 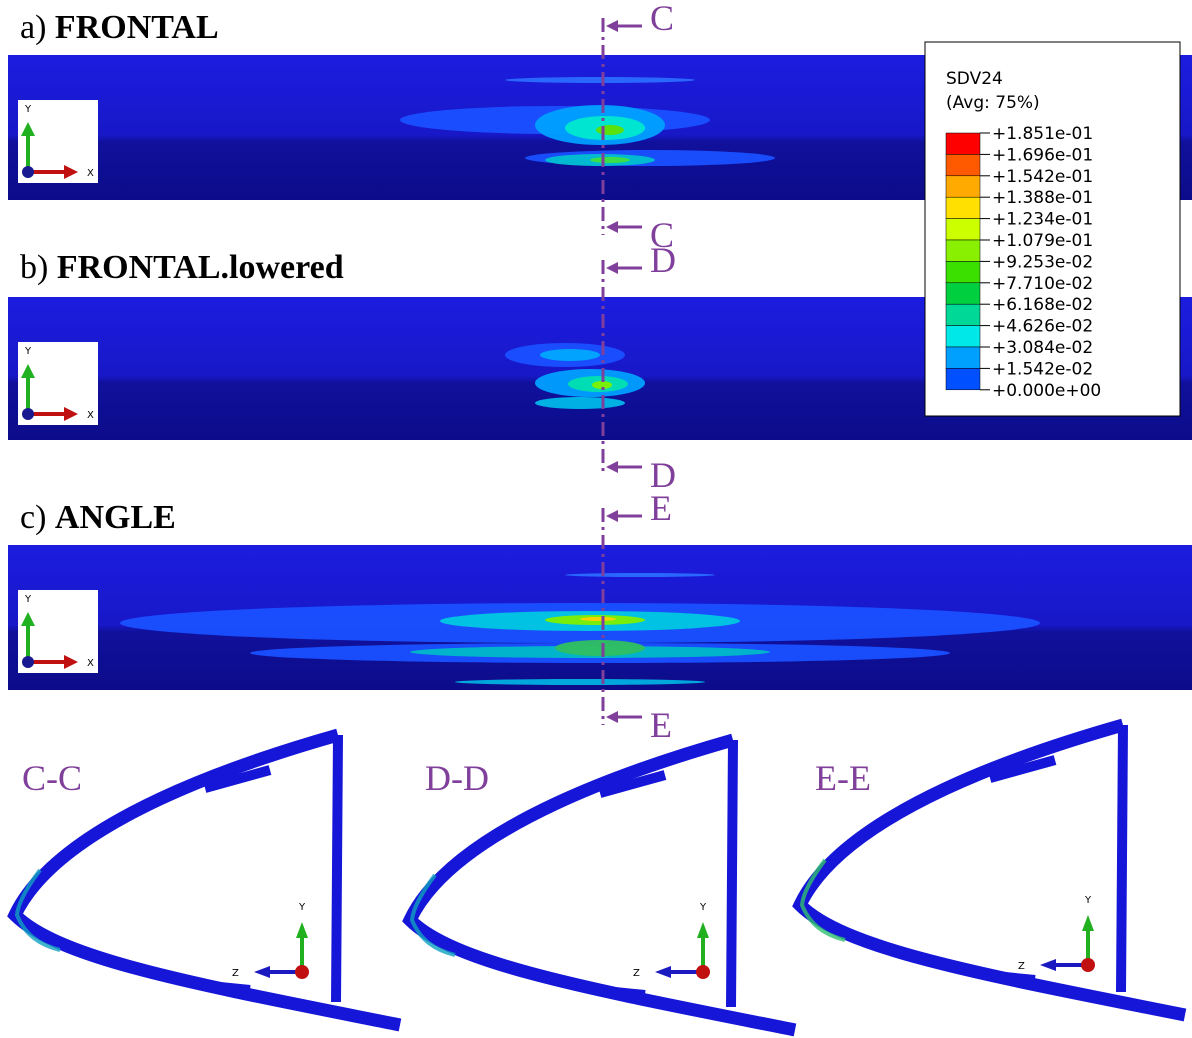 I want to click on panel-letter: c), so click(x=33, y=517).